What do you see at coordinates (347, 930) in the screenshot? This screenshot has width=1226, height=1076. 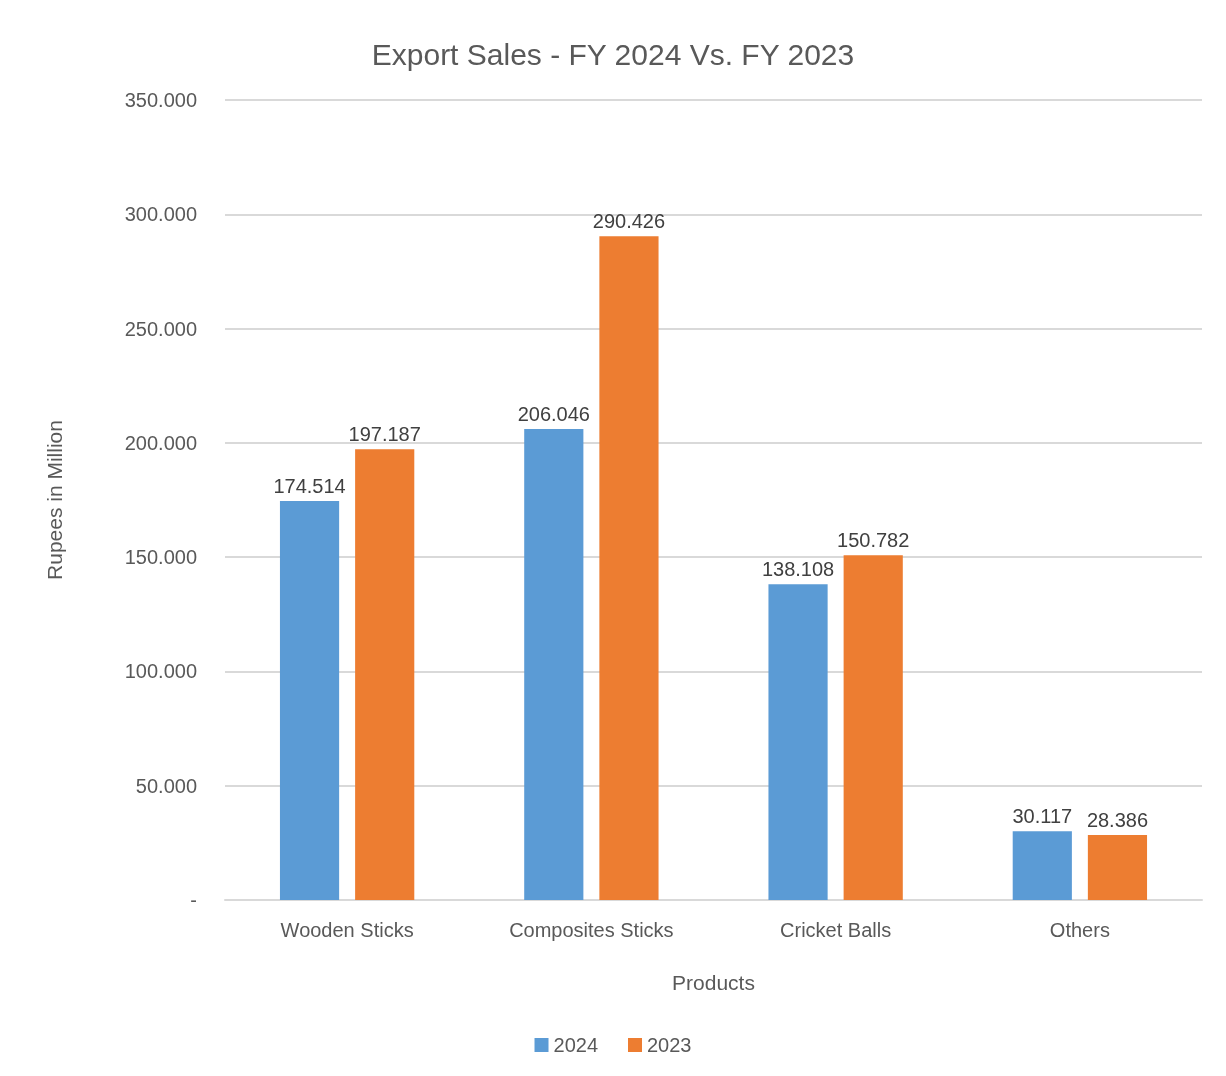 I see `x-tick-label: Wooden Sticks` at bounding box center [347, 930].